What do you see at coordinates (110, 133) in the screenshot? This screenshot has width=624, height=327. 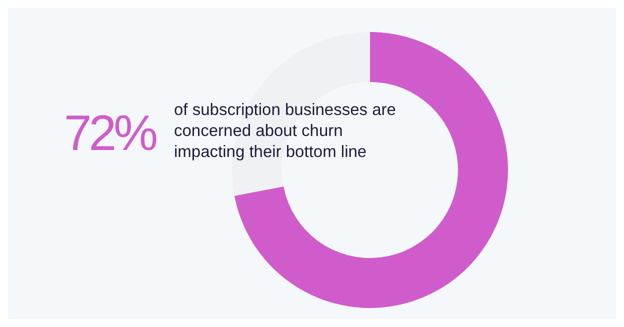 I see `data-label: 72%` at bounding box center [110, 133].